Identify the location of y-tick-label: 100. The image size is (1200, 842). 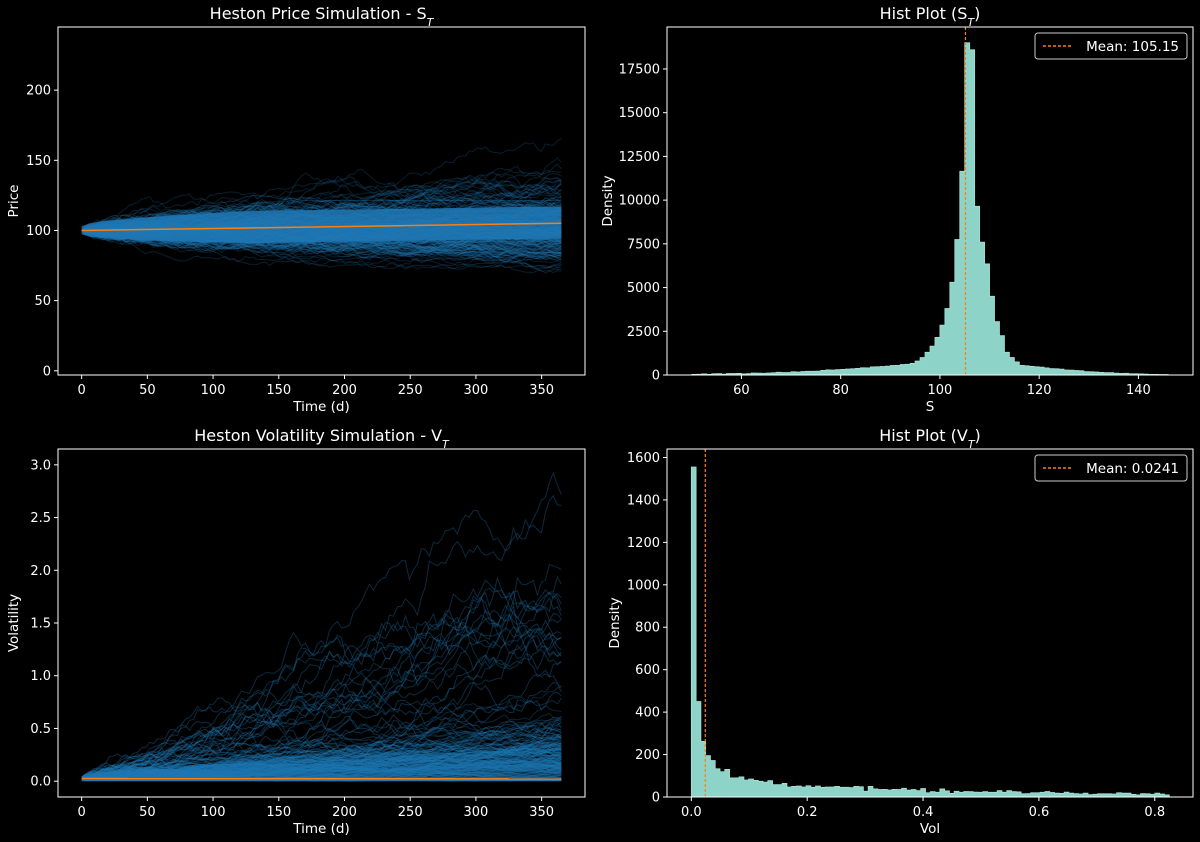
(38, 231).